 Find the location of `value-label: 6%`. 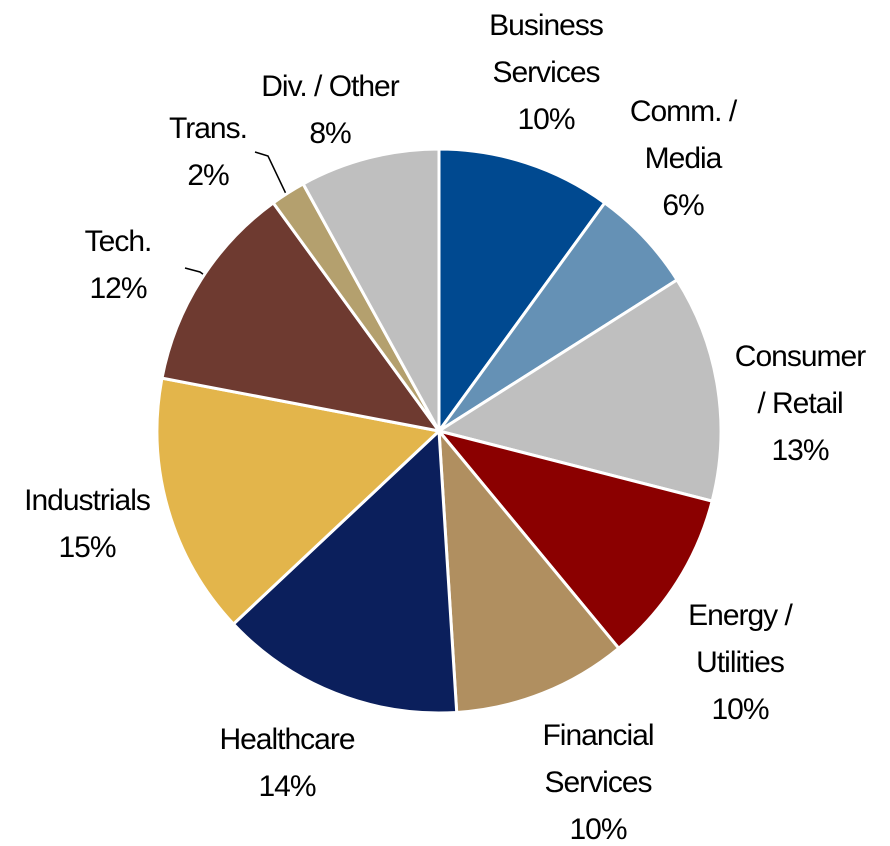

value-label: 6% is located at coordinates (683, 205).